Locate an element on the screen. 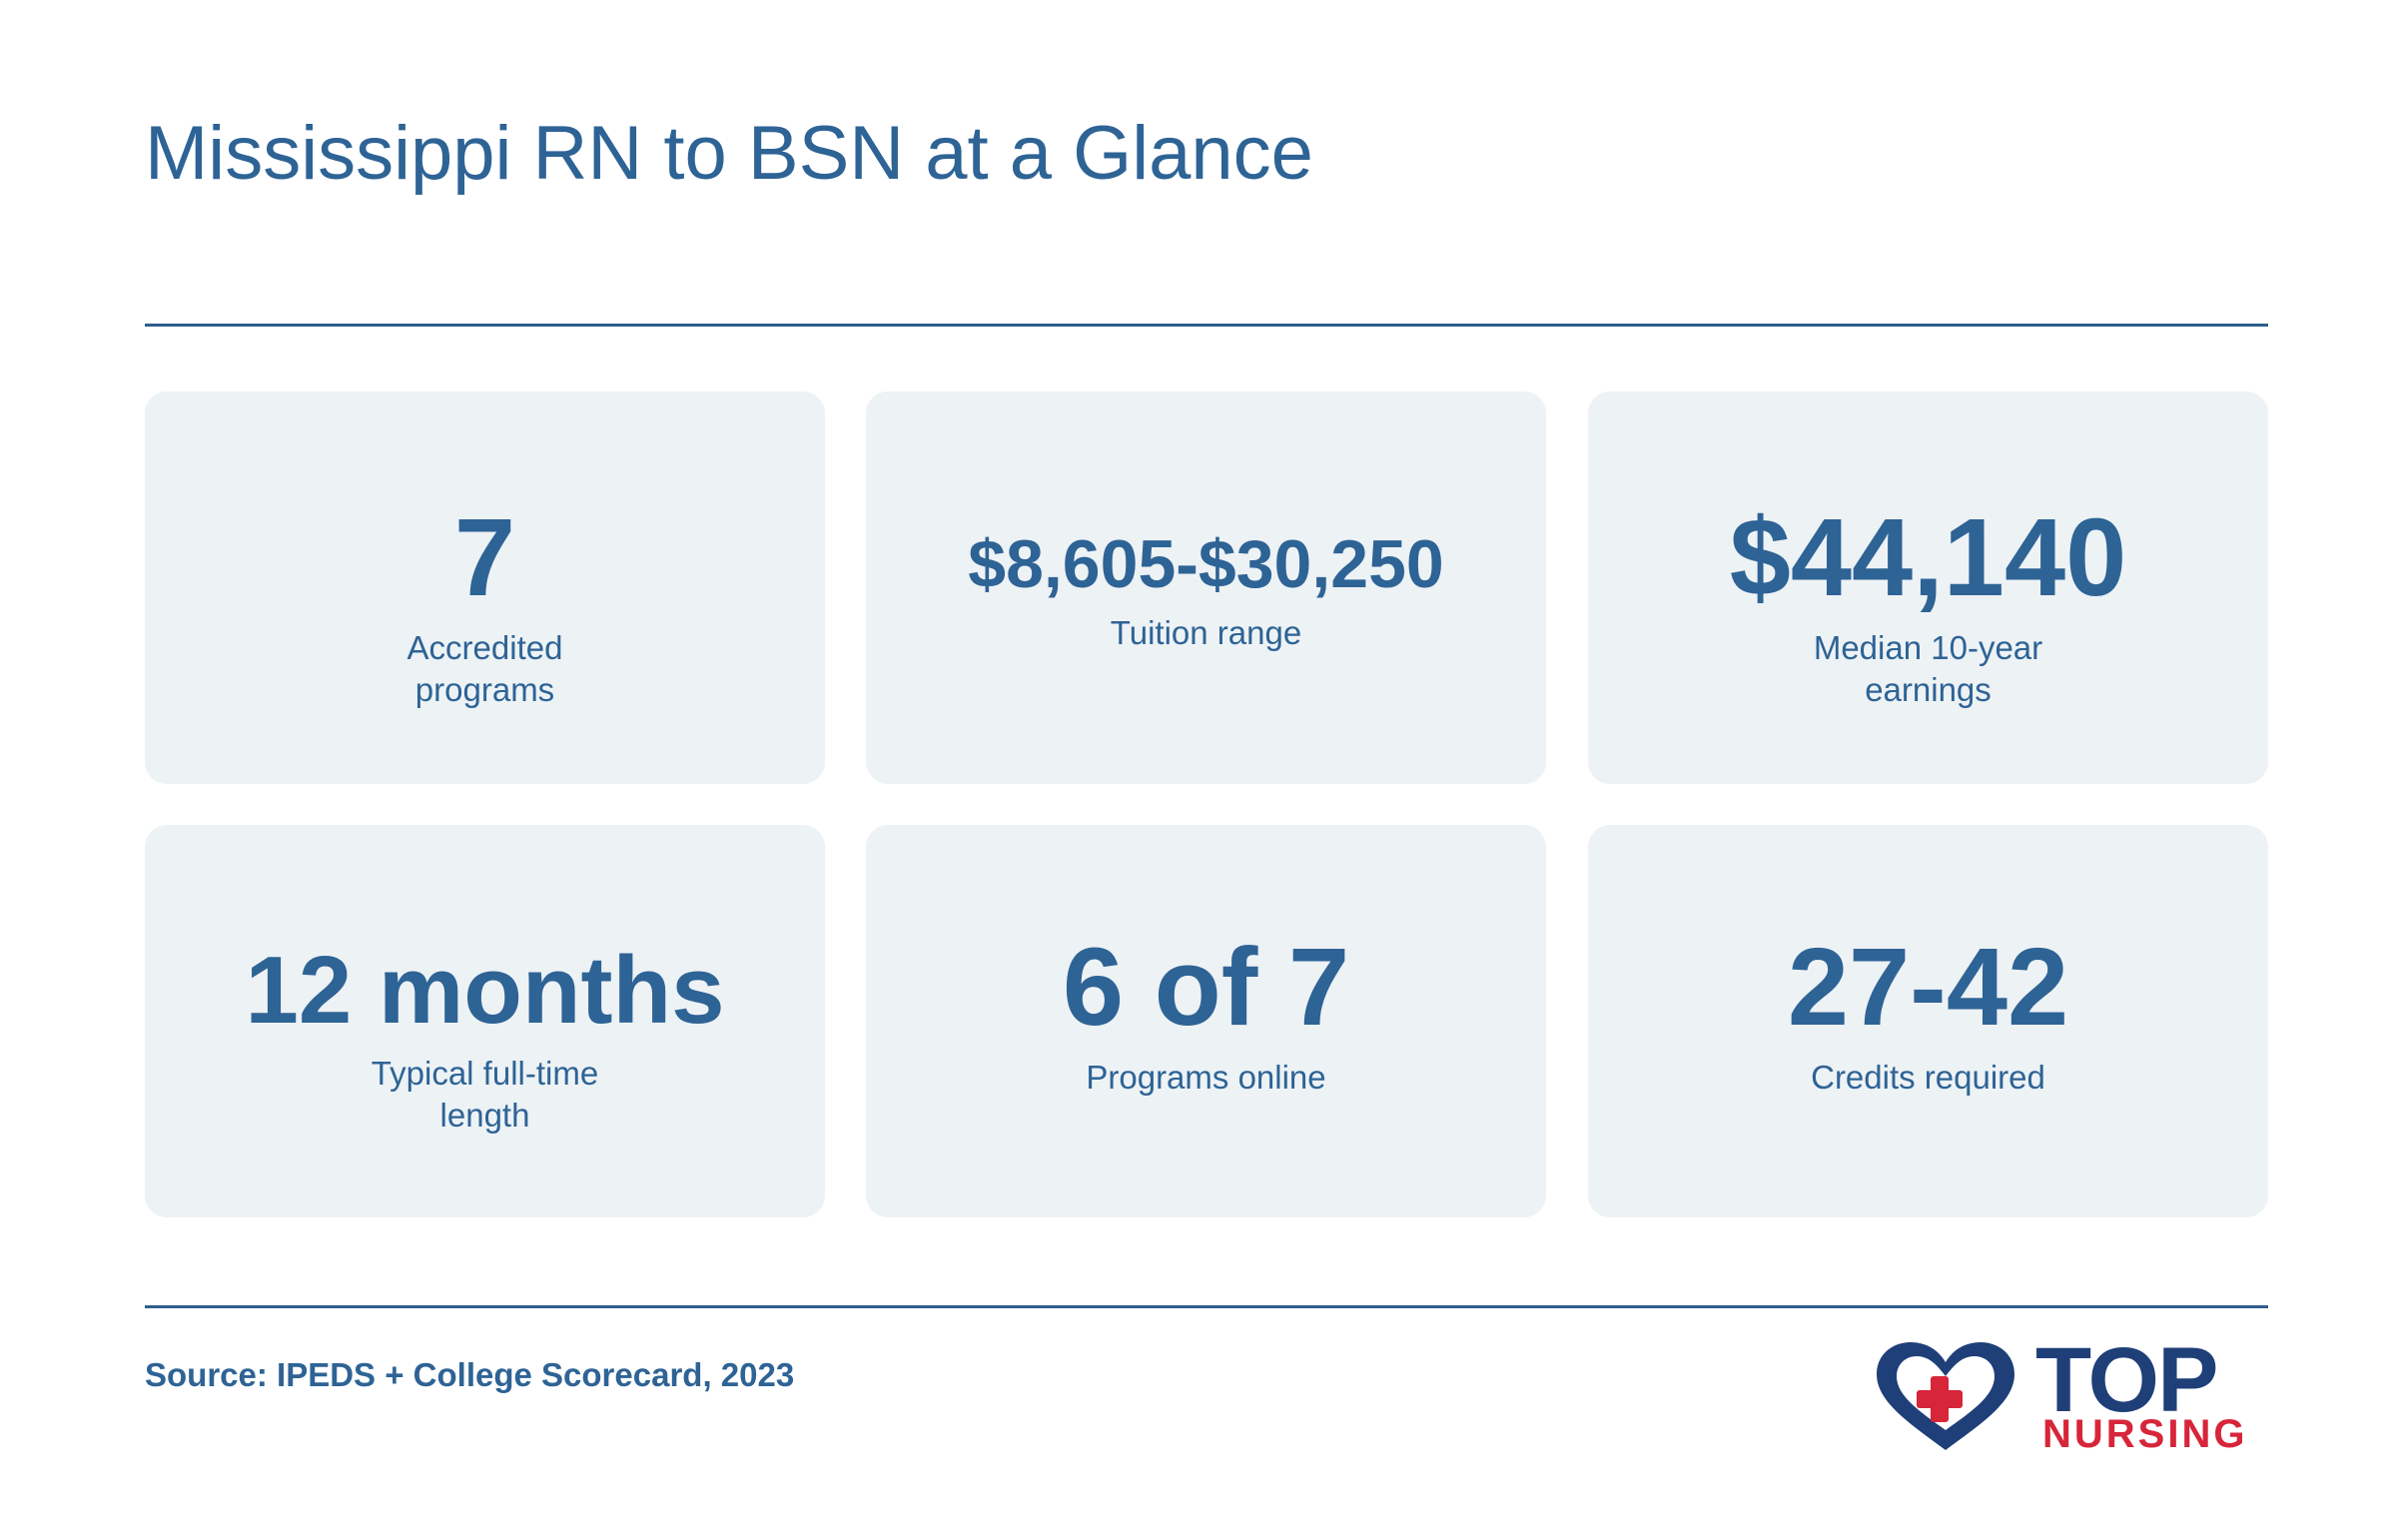 This screenshot has height=1540, width=2397. stat-card-credits-required: 27-42 Credits required is located at coordinates (1928, 1021).